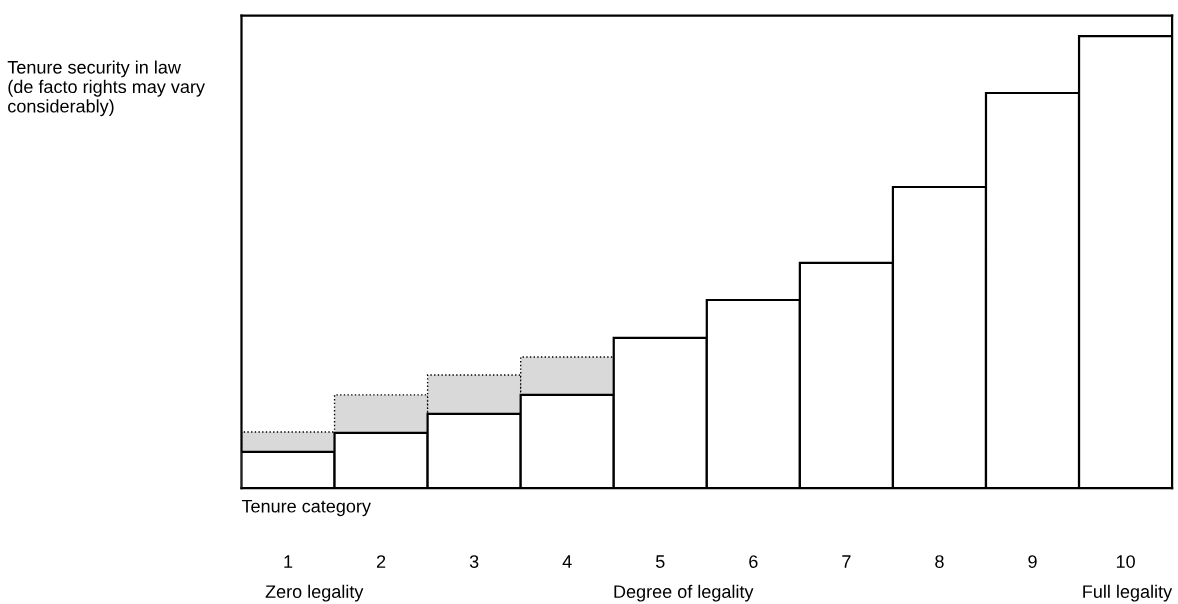 The width and height of the screenshot is (1178, 604). What do you see at coordinates (939, 561) in the screenshot?
I see `x-tick-label: 8` at bounding box center [939, 561].